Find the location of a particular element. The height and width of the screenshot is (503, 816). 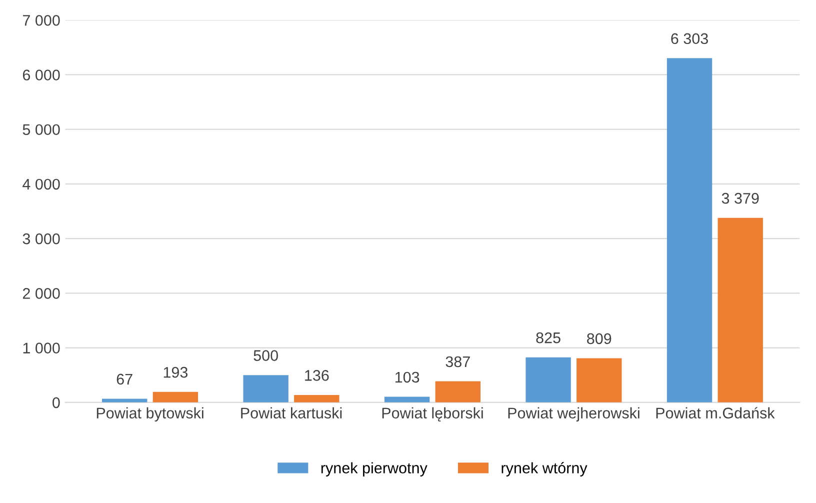

legend-label: rynek pierwotny is located at coordinates (374, 469).